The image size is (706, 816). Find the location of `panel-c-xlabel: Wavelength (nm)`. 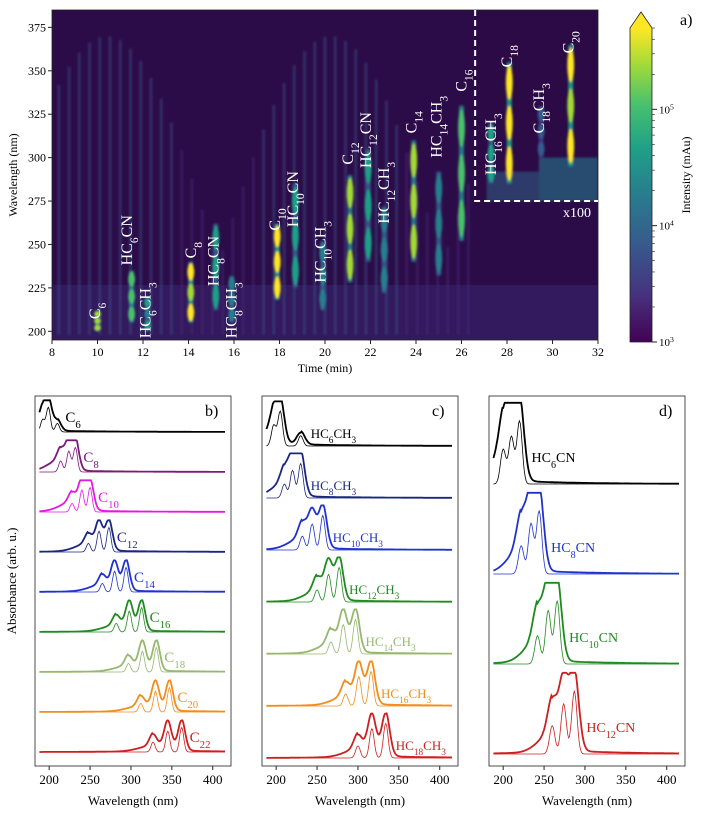

panel-c-xlabel: Wavelength (nm) is located at coordinates (360, 800).